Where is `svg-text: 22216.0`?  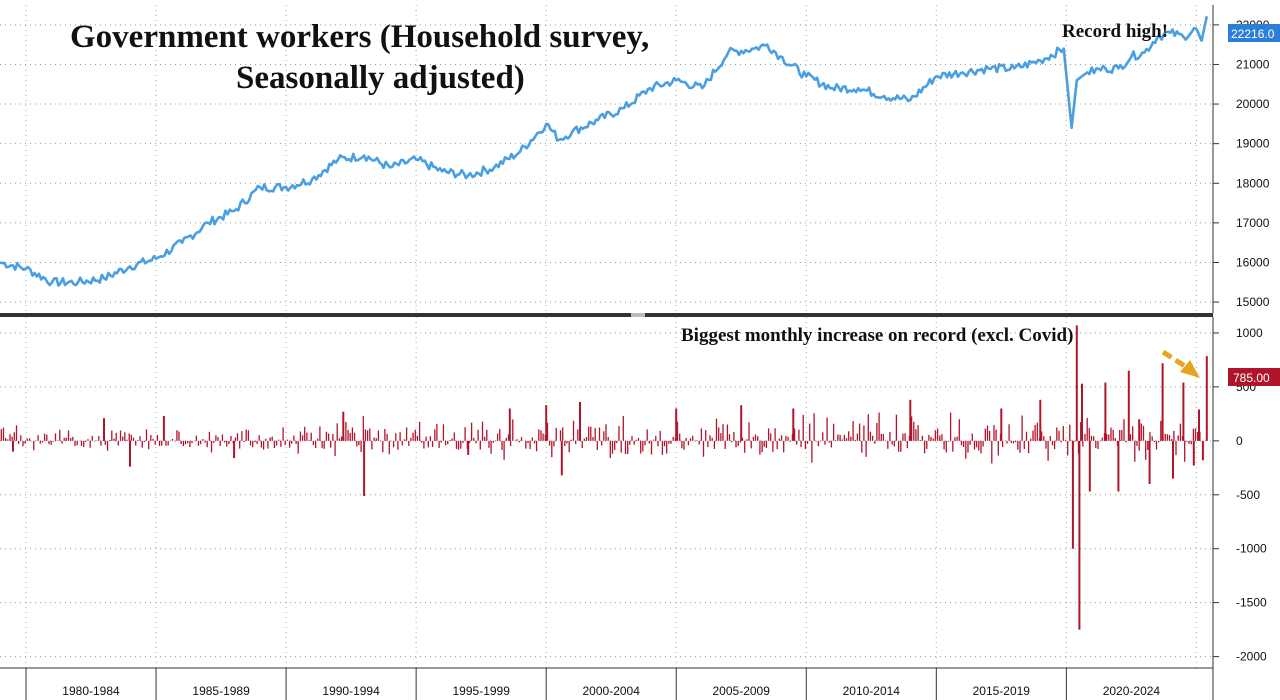 svg-text: 22216.0 is located at coordinates (1253, 34).